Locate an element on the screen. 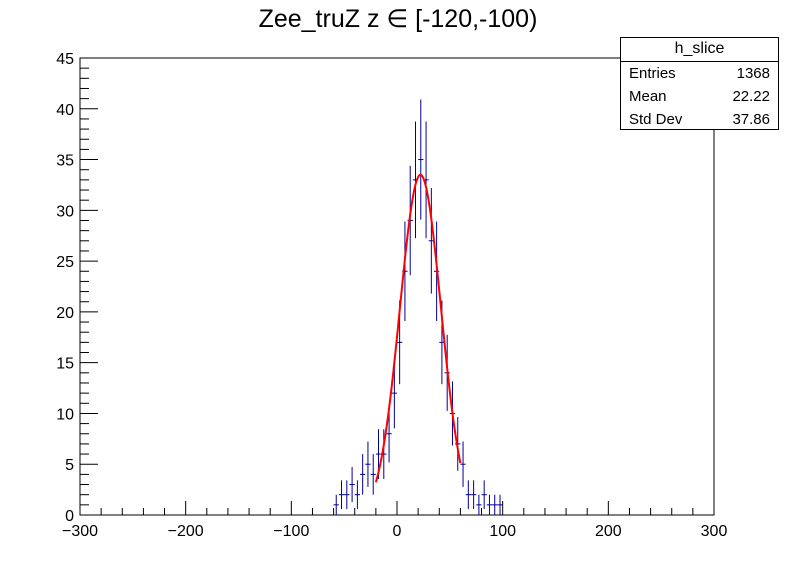 The width and height of the screenshot is (796, 572). y-tick-label: 45 is located at coordinates (65, 59).